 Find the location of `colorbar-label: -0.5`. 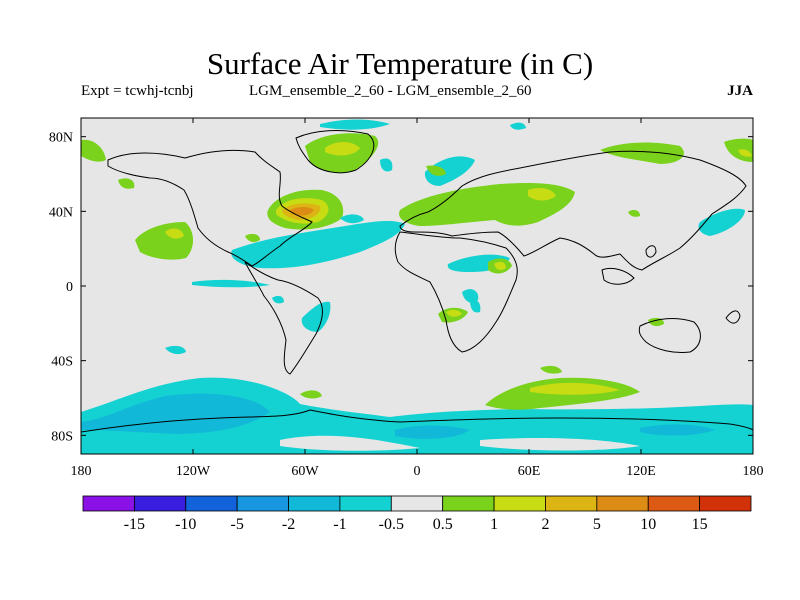

colorbar-label: -0.5 is located at coordinates (391, 524).